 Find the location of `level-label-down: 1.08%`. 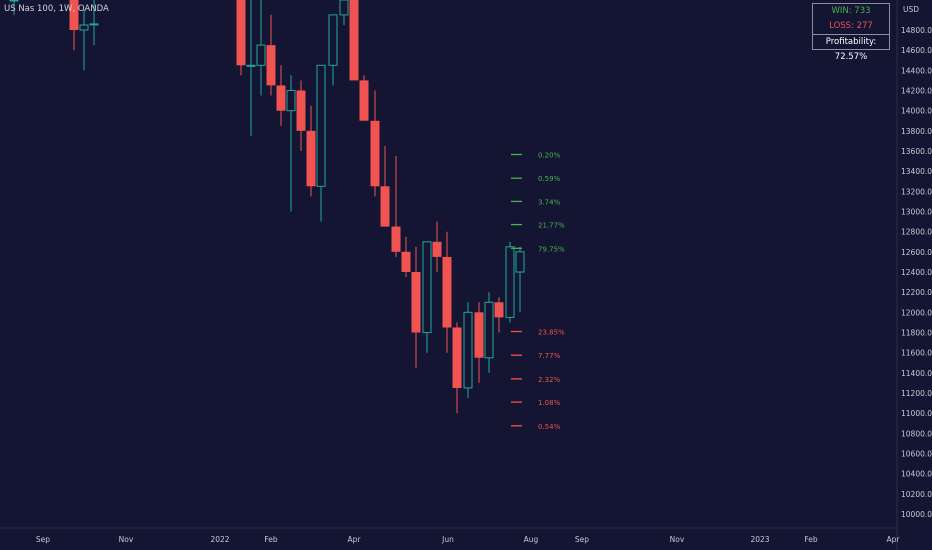

level-label-down: 1.08% is located at coordinates (549, 403).